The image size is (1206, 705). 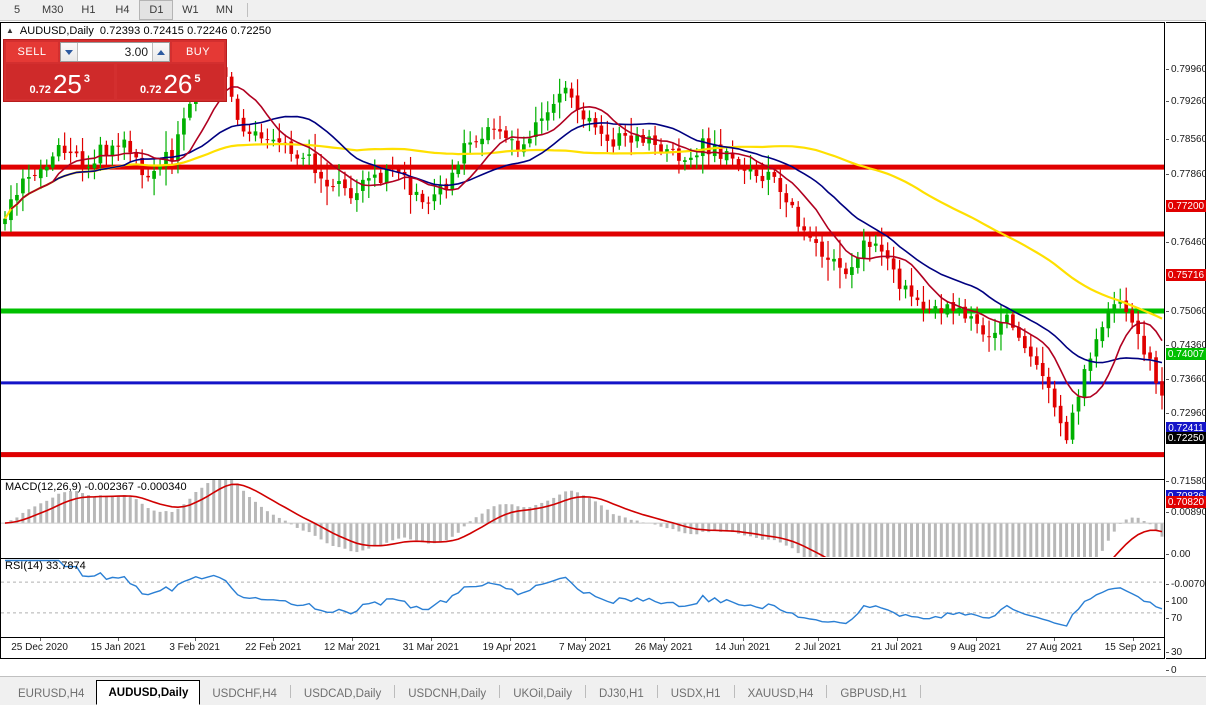 What do you see at coordinates (430, 647) in the screenshot?
I see `date-axis-label: 31 Mar 2021` at bounding box center [430, 647].